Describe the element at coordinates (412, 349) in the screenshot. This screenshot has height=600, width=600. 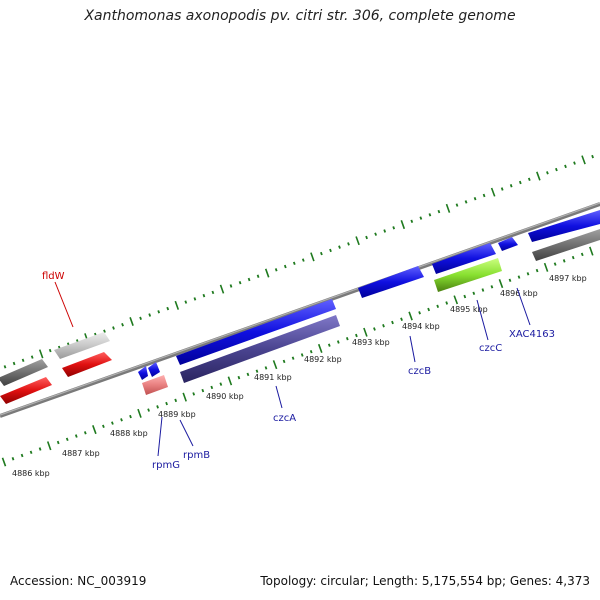
I see `czcB-leader` at that location.